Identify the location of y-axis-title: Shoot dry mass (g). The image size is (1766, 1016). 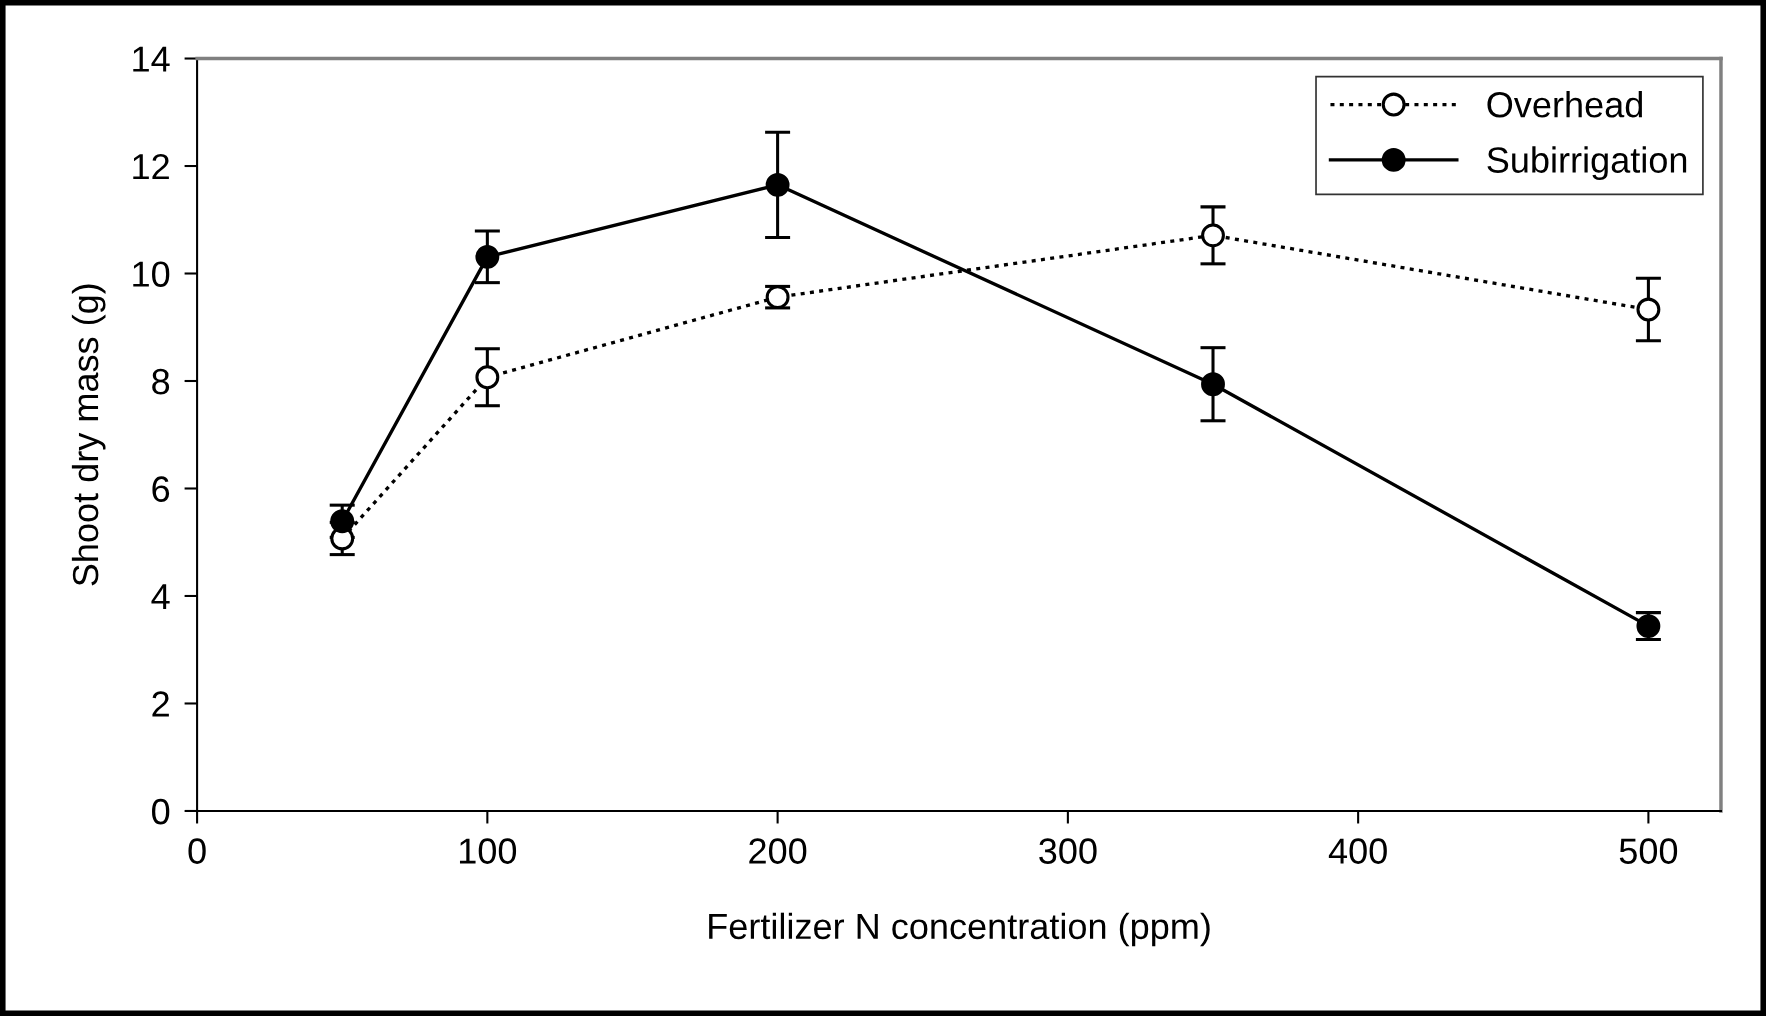
(88, 435).